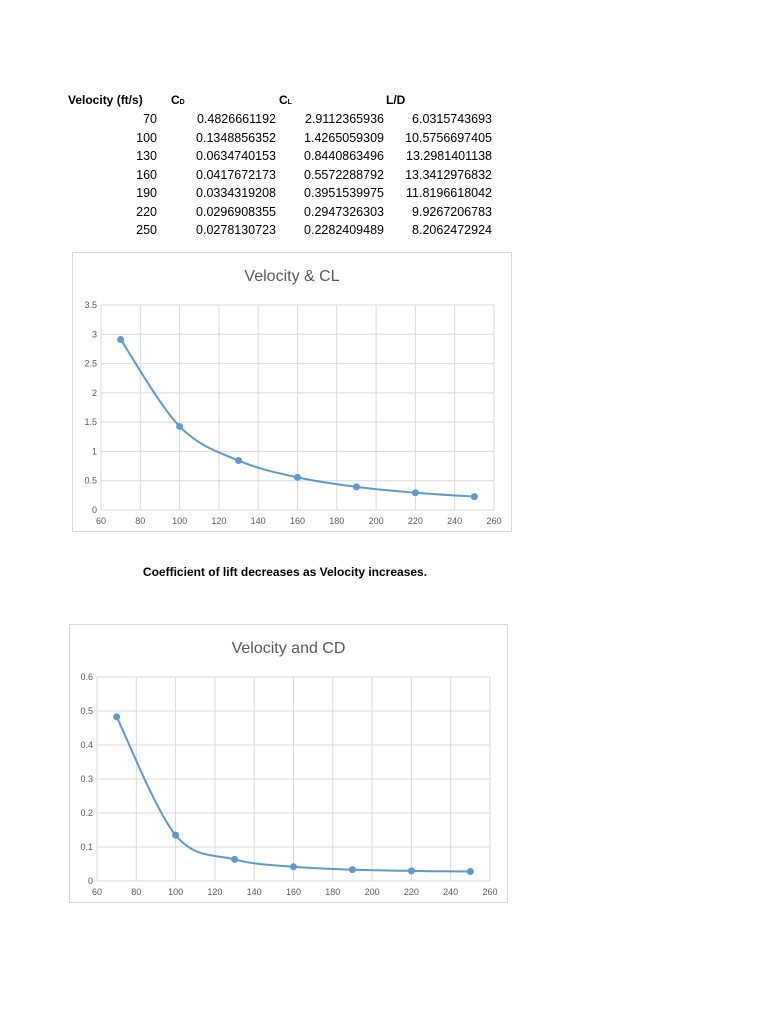  I want to click on header-cd: CD, so click(178, 100).